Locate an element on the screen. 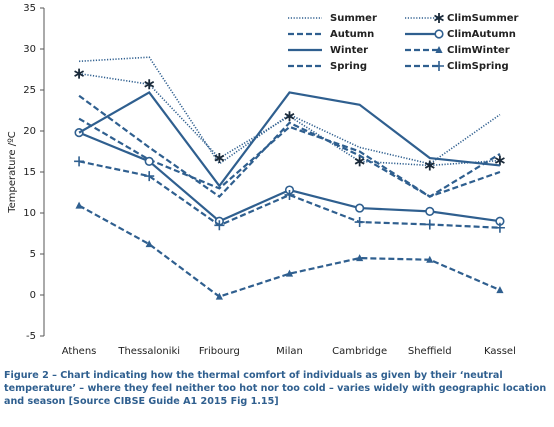 The height and width of the screenshot is (427, 554). legend-label: ClimWinter is located at coordinates (478, 50).